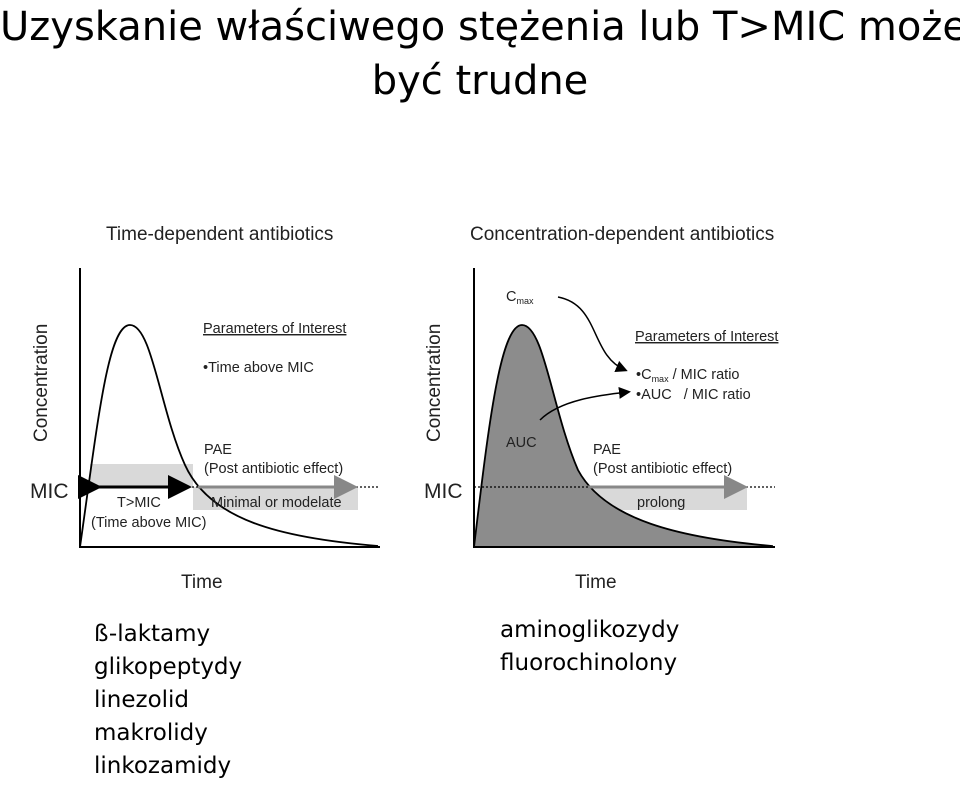 The width and height of the screenshot is (960, 786). I want to click on pae-shaded-band, so click(275, 498).